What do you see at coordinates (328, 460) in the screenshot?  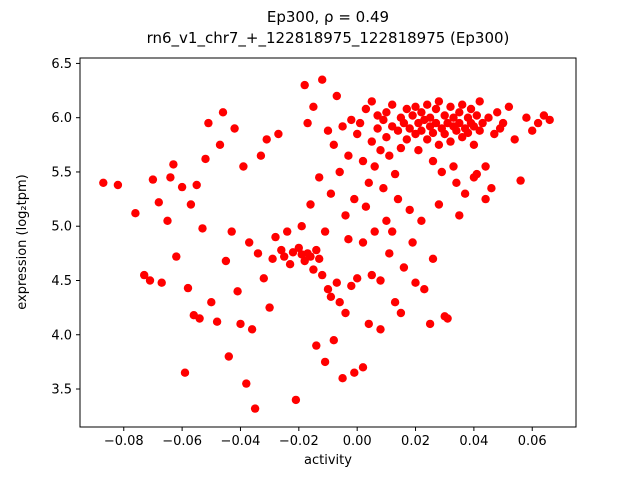 I see `x-axis-label: activity` at bounding box center [328, 460].